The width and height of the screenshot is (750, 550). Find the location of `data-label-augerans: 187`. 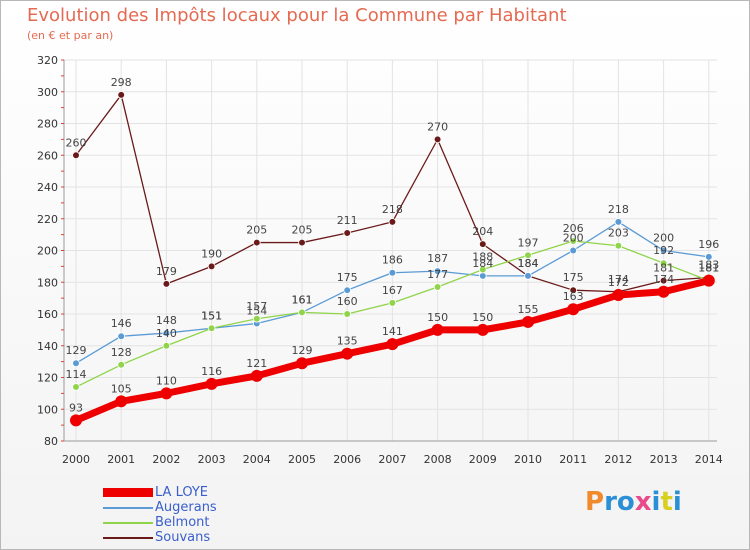

data-label-augerans: 187 is located at coordinates (437, 258).